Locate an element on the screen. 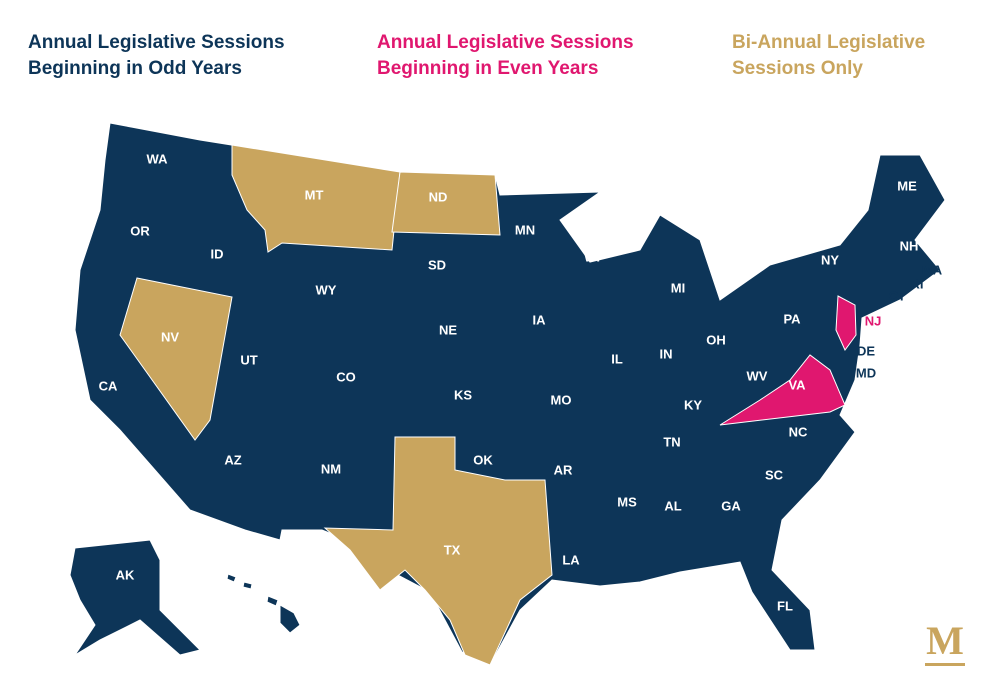  state-label: UT is located at coordinates (248, 359).